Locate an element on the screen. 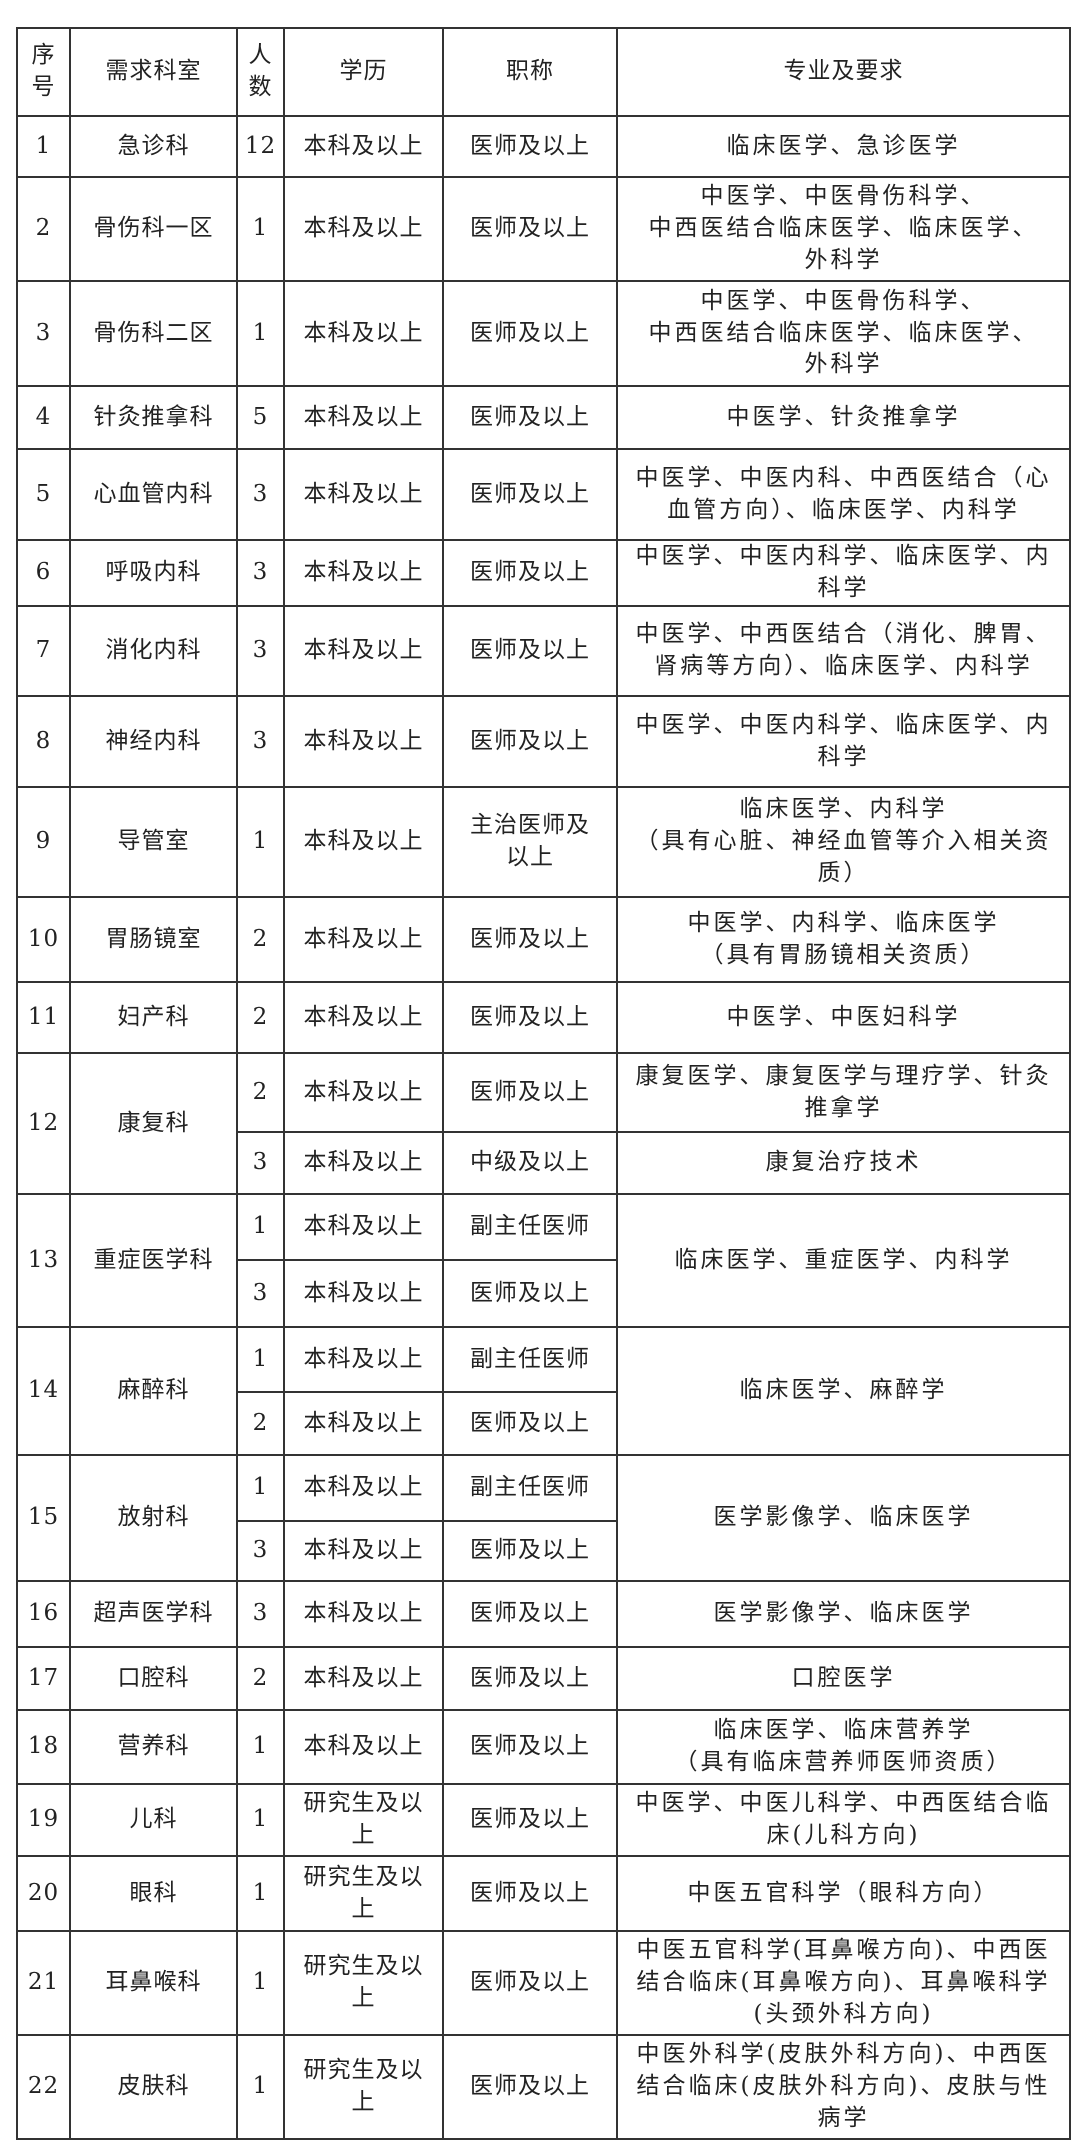  table-row: 3 本科及以上 医师及以上 is located at coordinates (543, 1551).